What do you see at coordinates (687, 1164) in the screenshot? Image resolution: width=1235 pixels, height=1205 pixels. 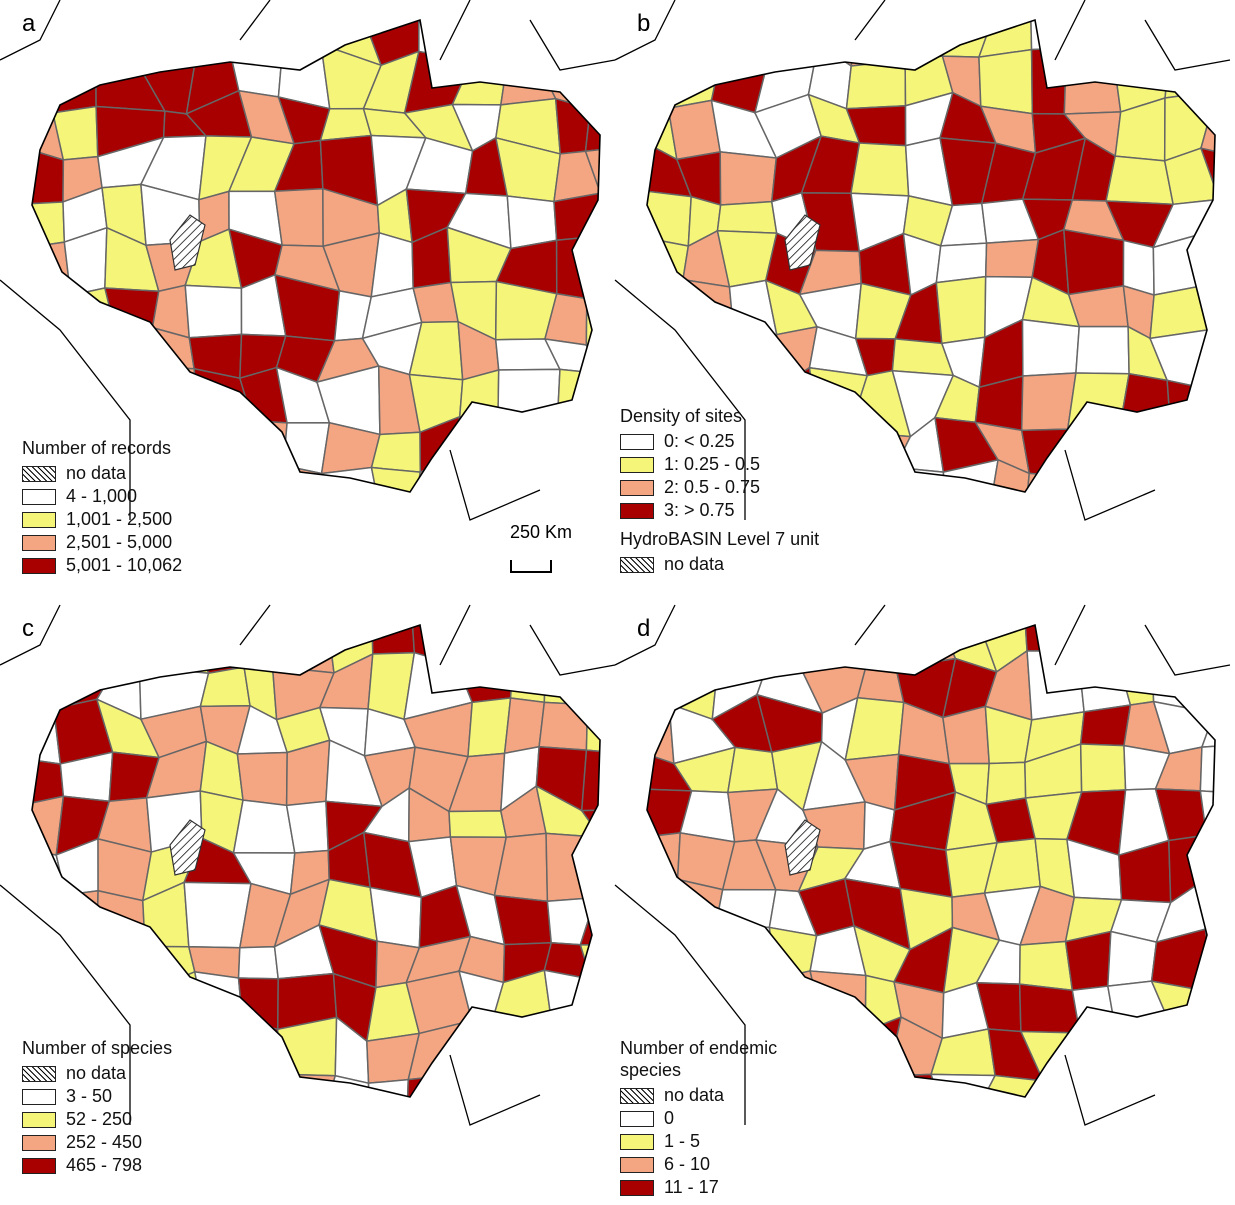 I see `legend-label: 6 - 10` at bounding box center [687, 1164].